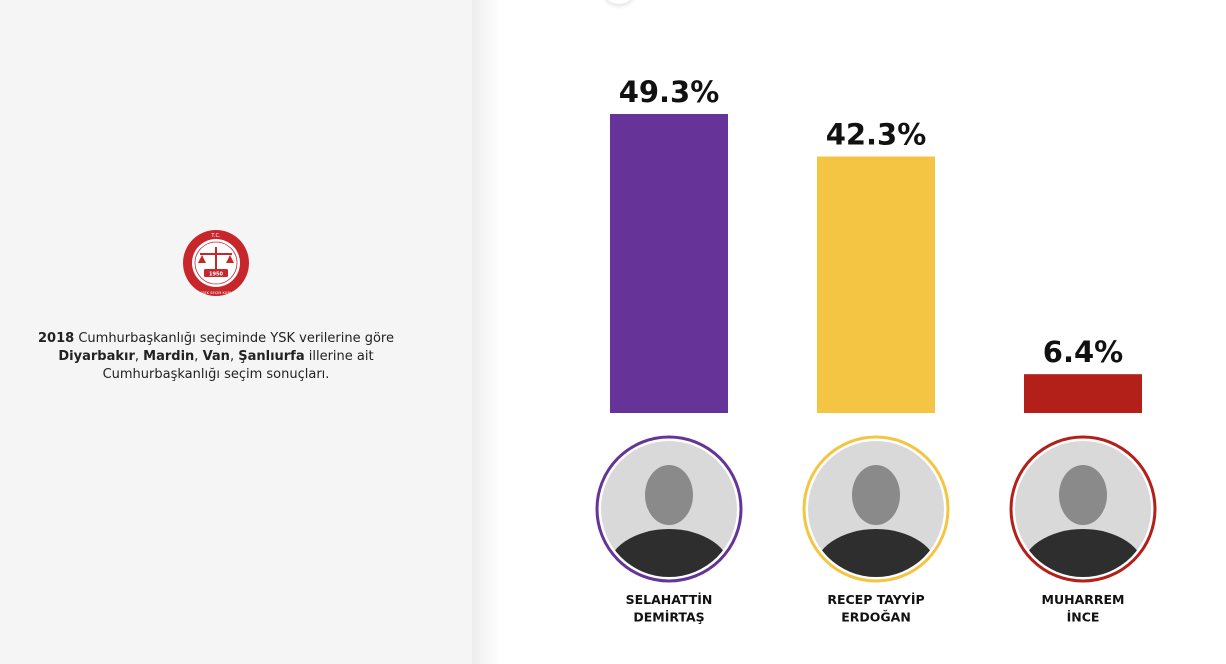 This screenshot has width=1226, height=664. I want to click on seal-top-text: T.C., so click(215, 236).